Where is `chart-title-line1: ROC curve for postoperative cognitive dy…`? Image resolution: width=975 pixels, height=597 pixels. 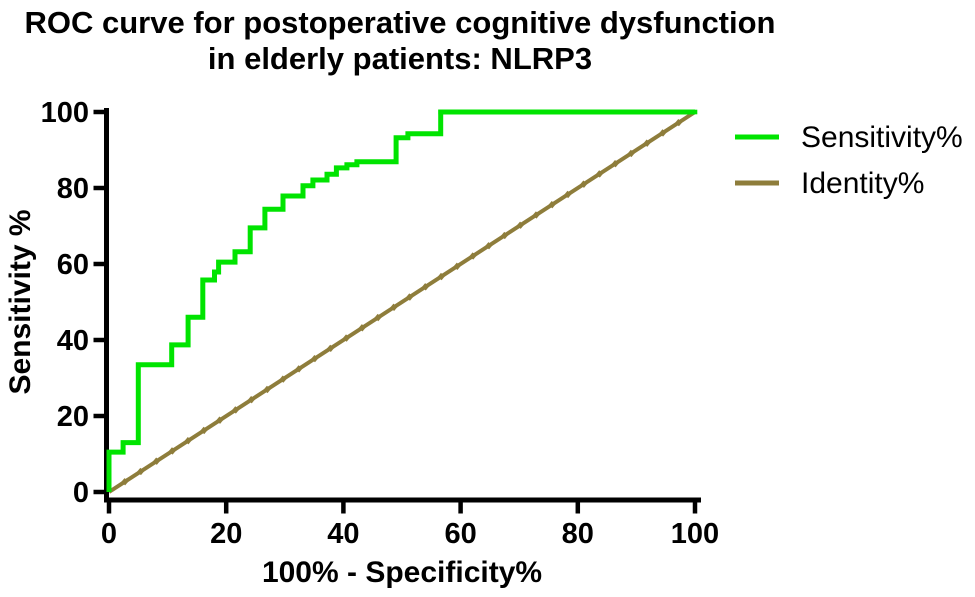
chart-title-line1: ROC curve for postoperative cognitive dy… is located at coordinates (399, 22).